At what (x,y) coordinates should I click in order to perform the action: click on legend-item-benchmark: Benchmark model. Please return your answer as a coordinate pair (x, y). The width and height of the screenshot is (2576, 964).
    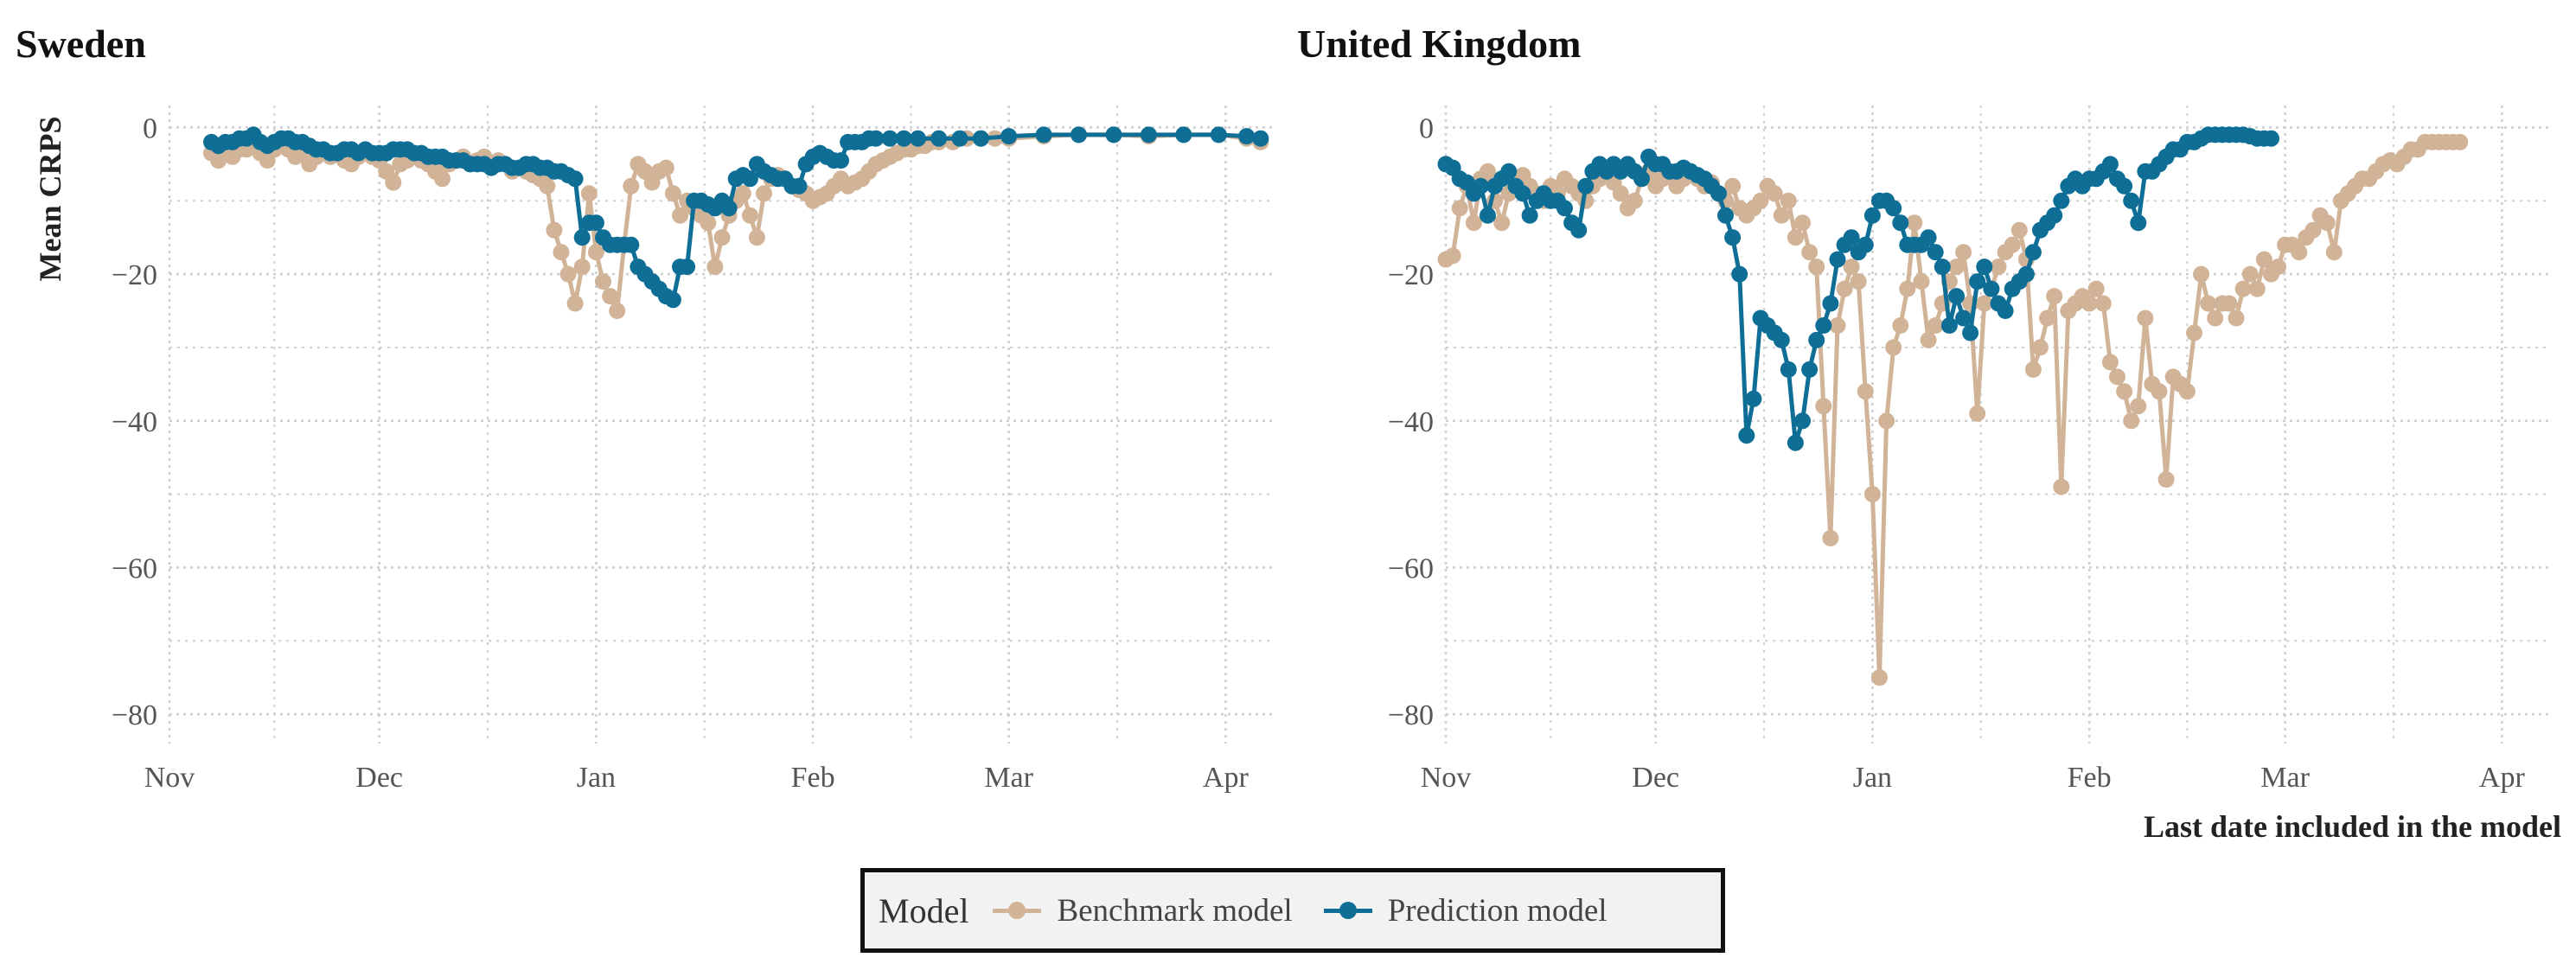
    Looking at the image, I should click on (1143, 911).